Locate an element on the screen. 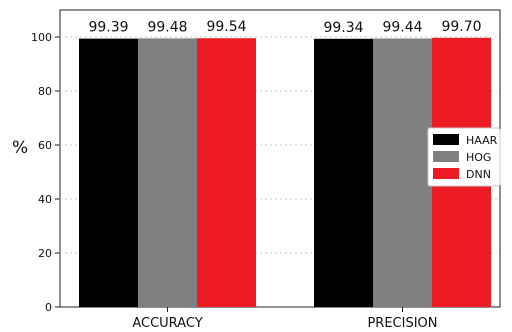  value-label: 99.34 is located at coordinates (343, 28).